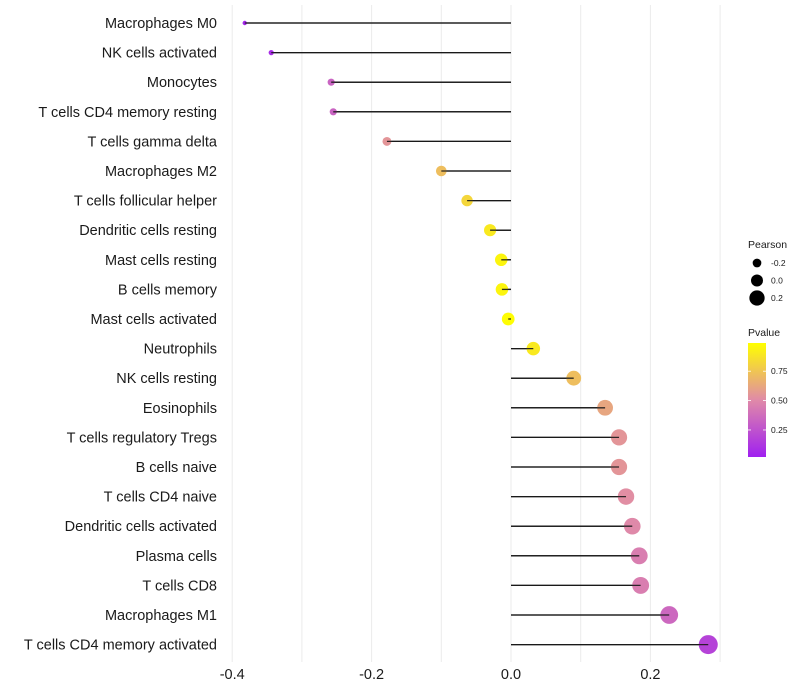 This screenshot has height=700, width=800. I want to click on color-legend-ticks: 0.75 0.50 0.25, so click(768, 400).